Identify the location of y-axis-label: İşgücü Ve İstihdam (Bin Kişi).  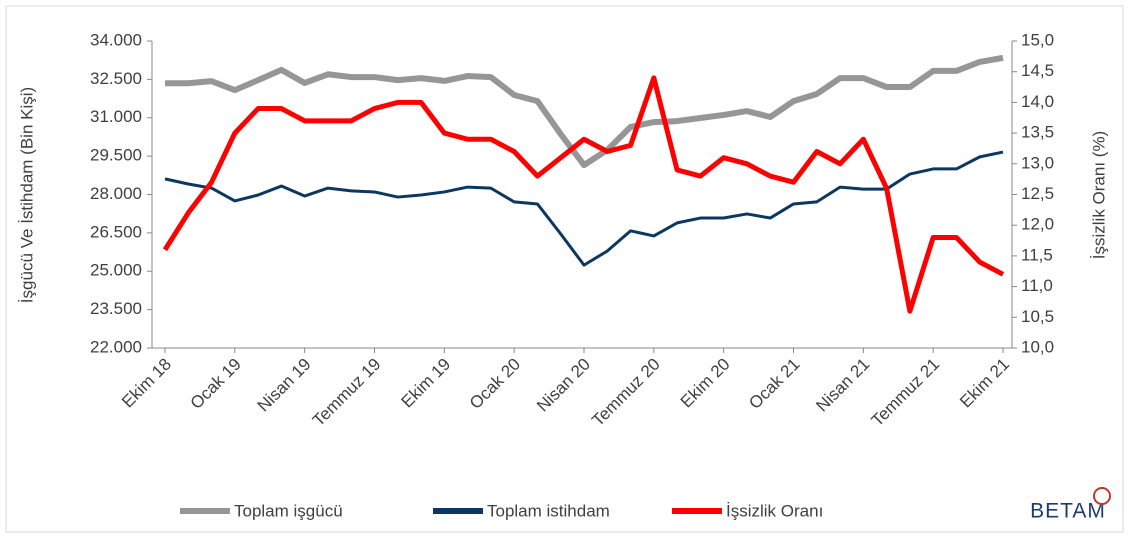
(26, 195).